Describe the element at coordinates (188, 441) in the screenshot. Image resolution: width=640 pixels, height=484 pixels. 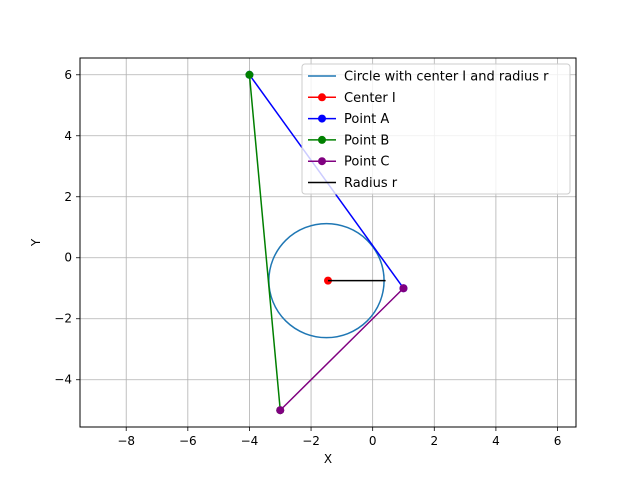
I see `x-tick-label: −6` at that location.